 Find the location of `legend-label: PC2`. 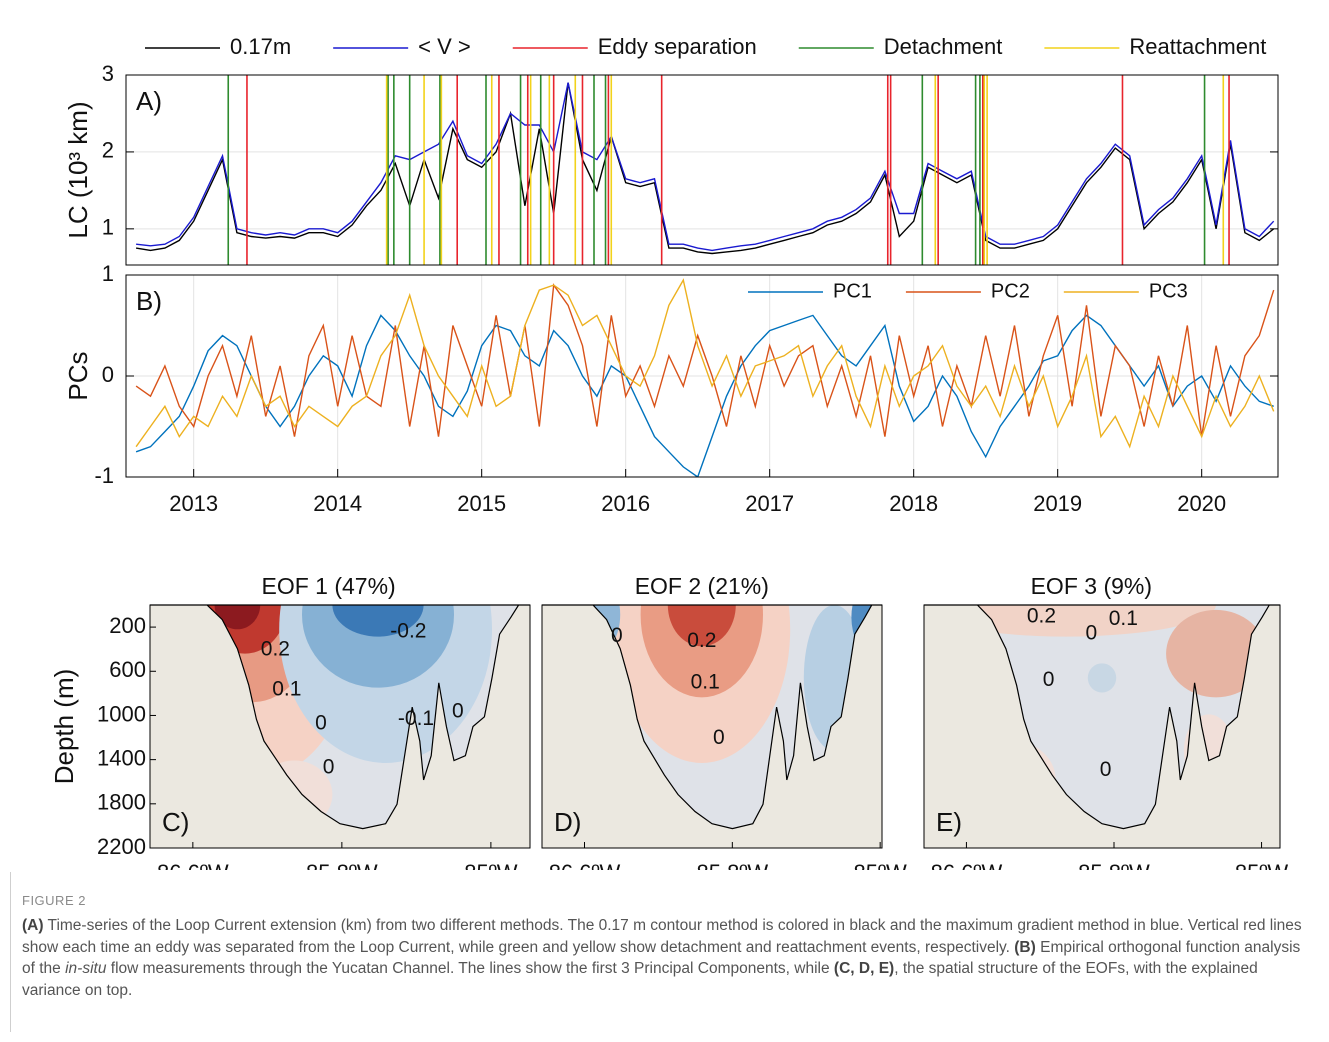

legend-label: PC2 is located at coordinates (1010, 291).